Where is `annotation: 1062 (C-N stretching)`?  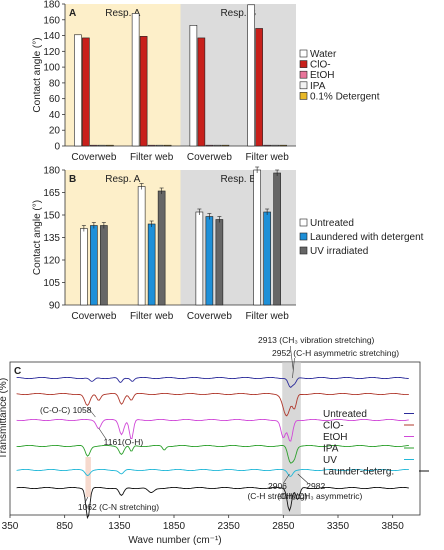 annotation: 1062 (C-N stretching) is located at coordinates (118, 507).